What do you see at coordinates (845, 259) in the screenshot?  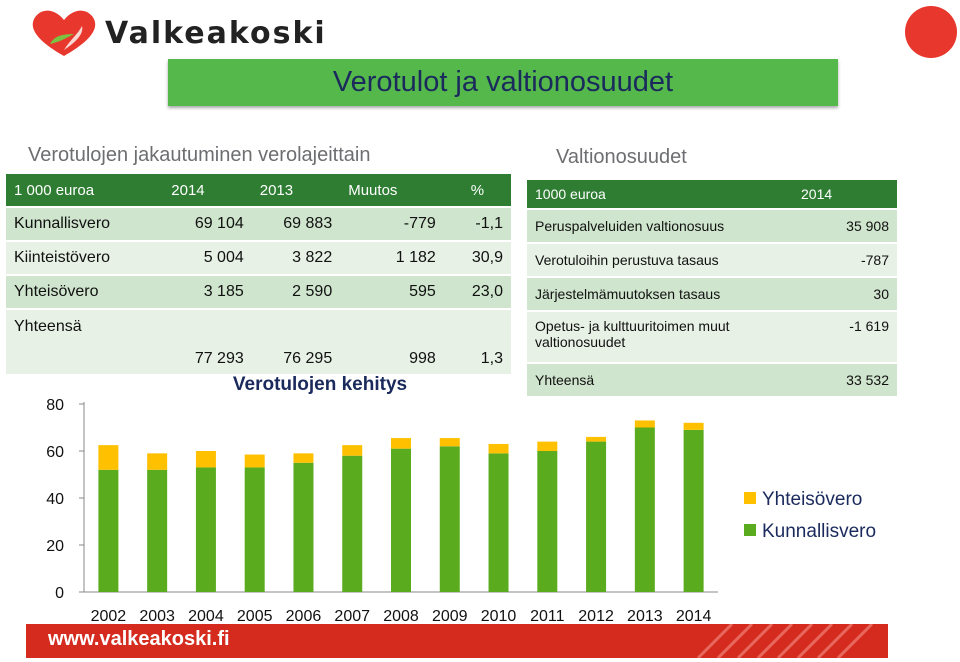 I see `cell-value: -787` at bounding box center [845, 259].